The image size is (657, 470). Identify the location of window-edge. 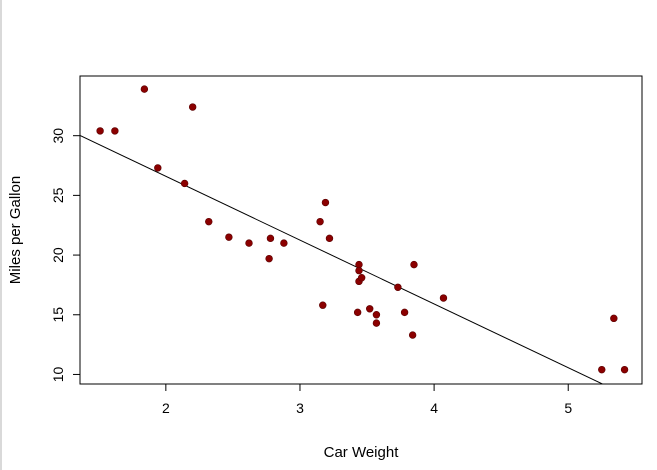
(1, 235).